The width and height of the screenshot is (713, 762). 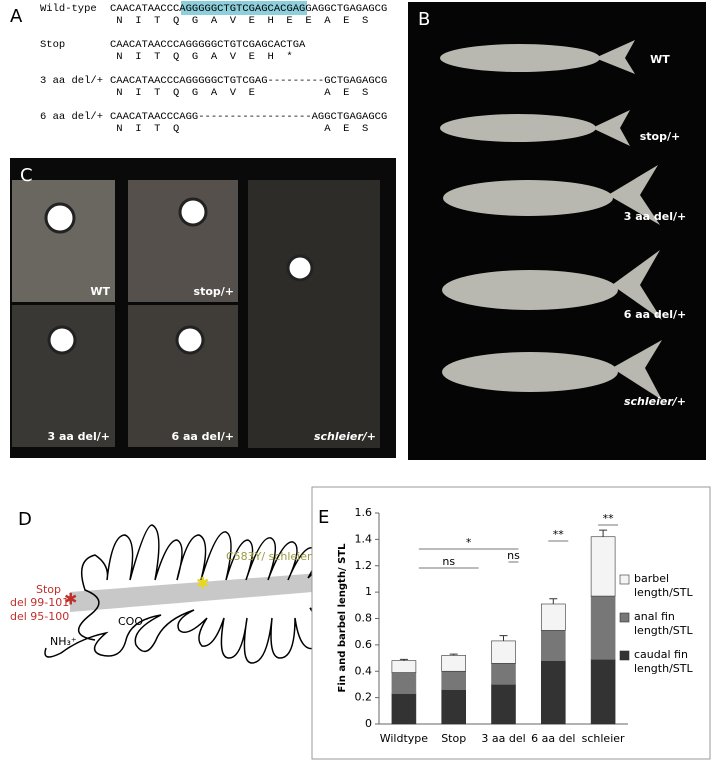 What do you see at coordinates (609, 518) in the screenshot?
I see `significance: **` at bounding box center [609, 518].